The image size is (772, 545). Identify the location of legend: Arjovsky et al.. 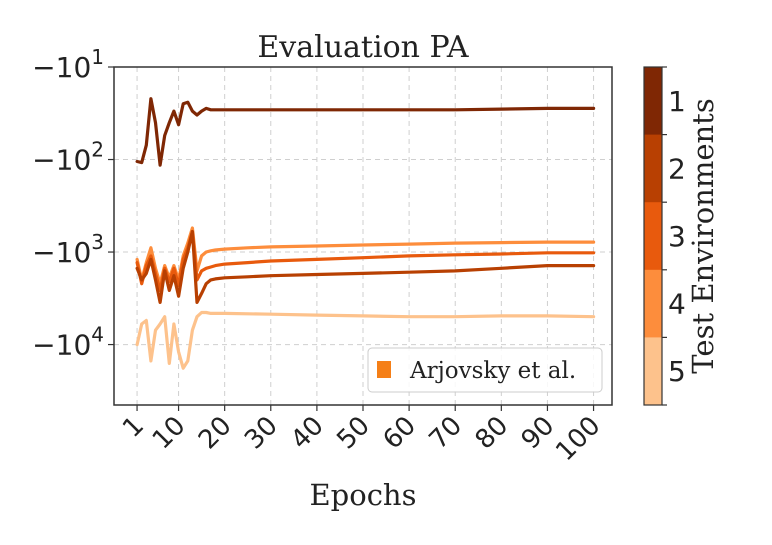
(485, 370).